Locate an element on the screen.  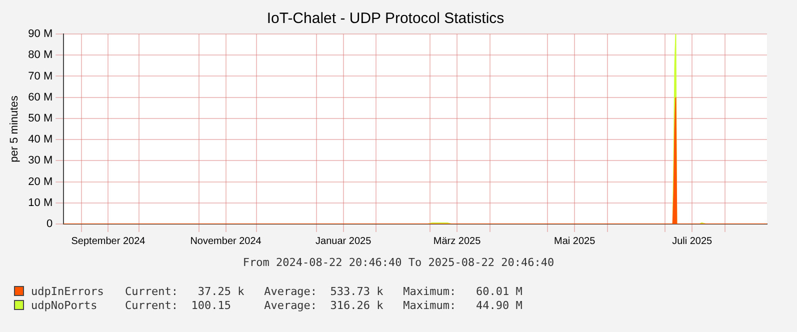
legend-label: udpInErrors is located at coordinates (68, 291).